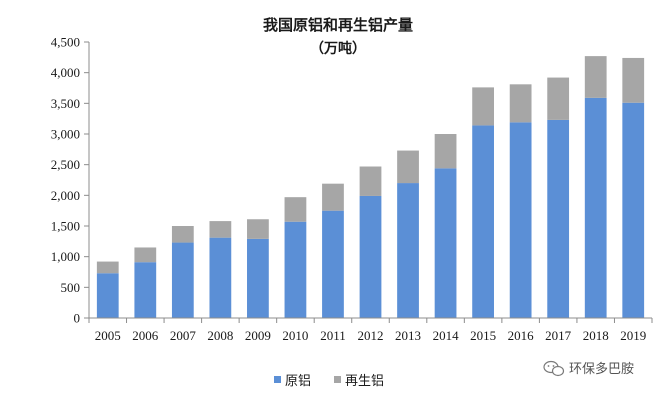  What do you see at coordinates (182, 234) in the screenshot?
I see `bar-recycled-2007` at bounding box center [182, 234].